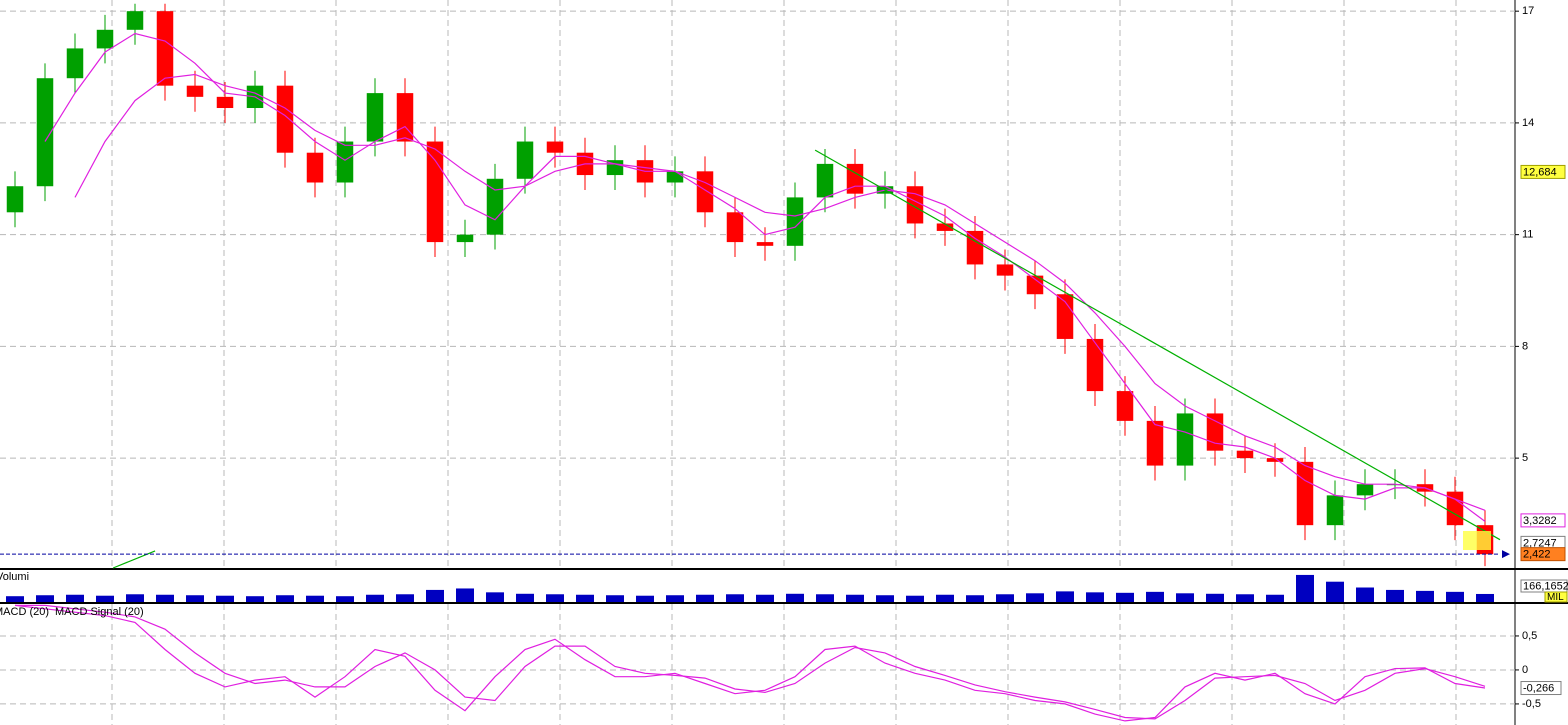  Describe the element at coordinates (1525, 346) in the screenshot. I see `y-tick-label: 8` at that location.